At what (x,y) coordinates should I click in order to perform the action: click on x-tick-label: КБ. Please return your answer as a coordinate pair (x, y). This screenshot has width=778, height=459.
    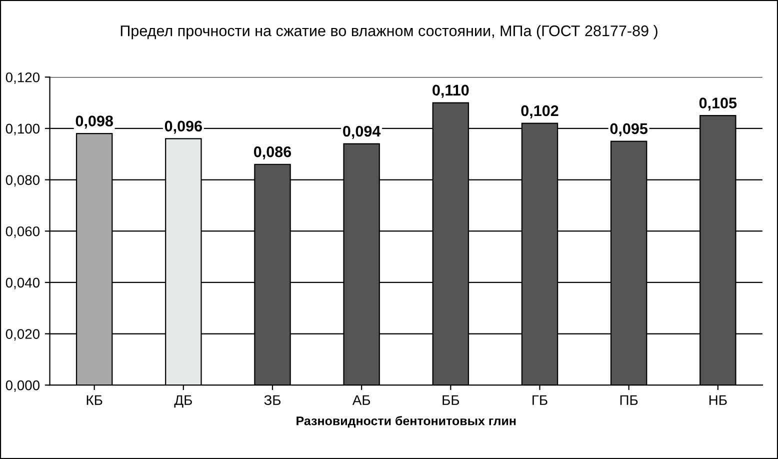
    Looking at the image, I should click on (94, 400).